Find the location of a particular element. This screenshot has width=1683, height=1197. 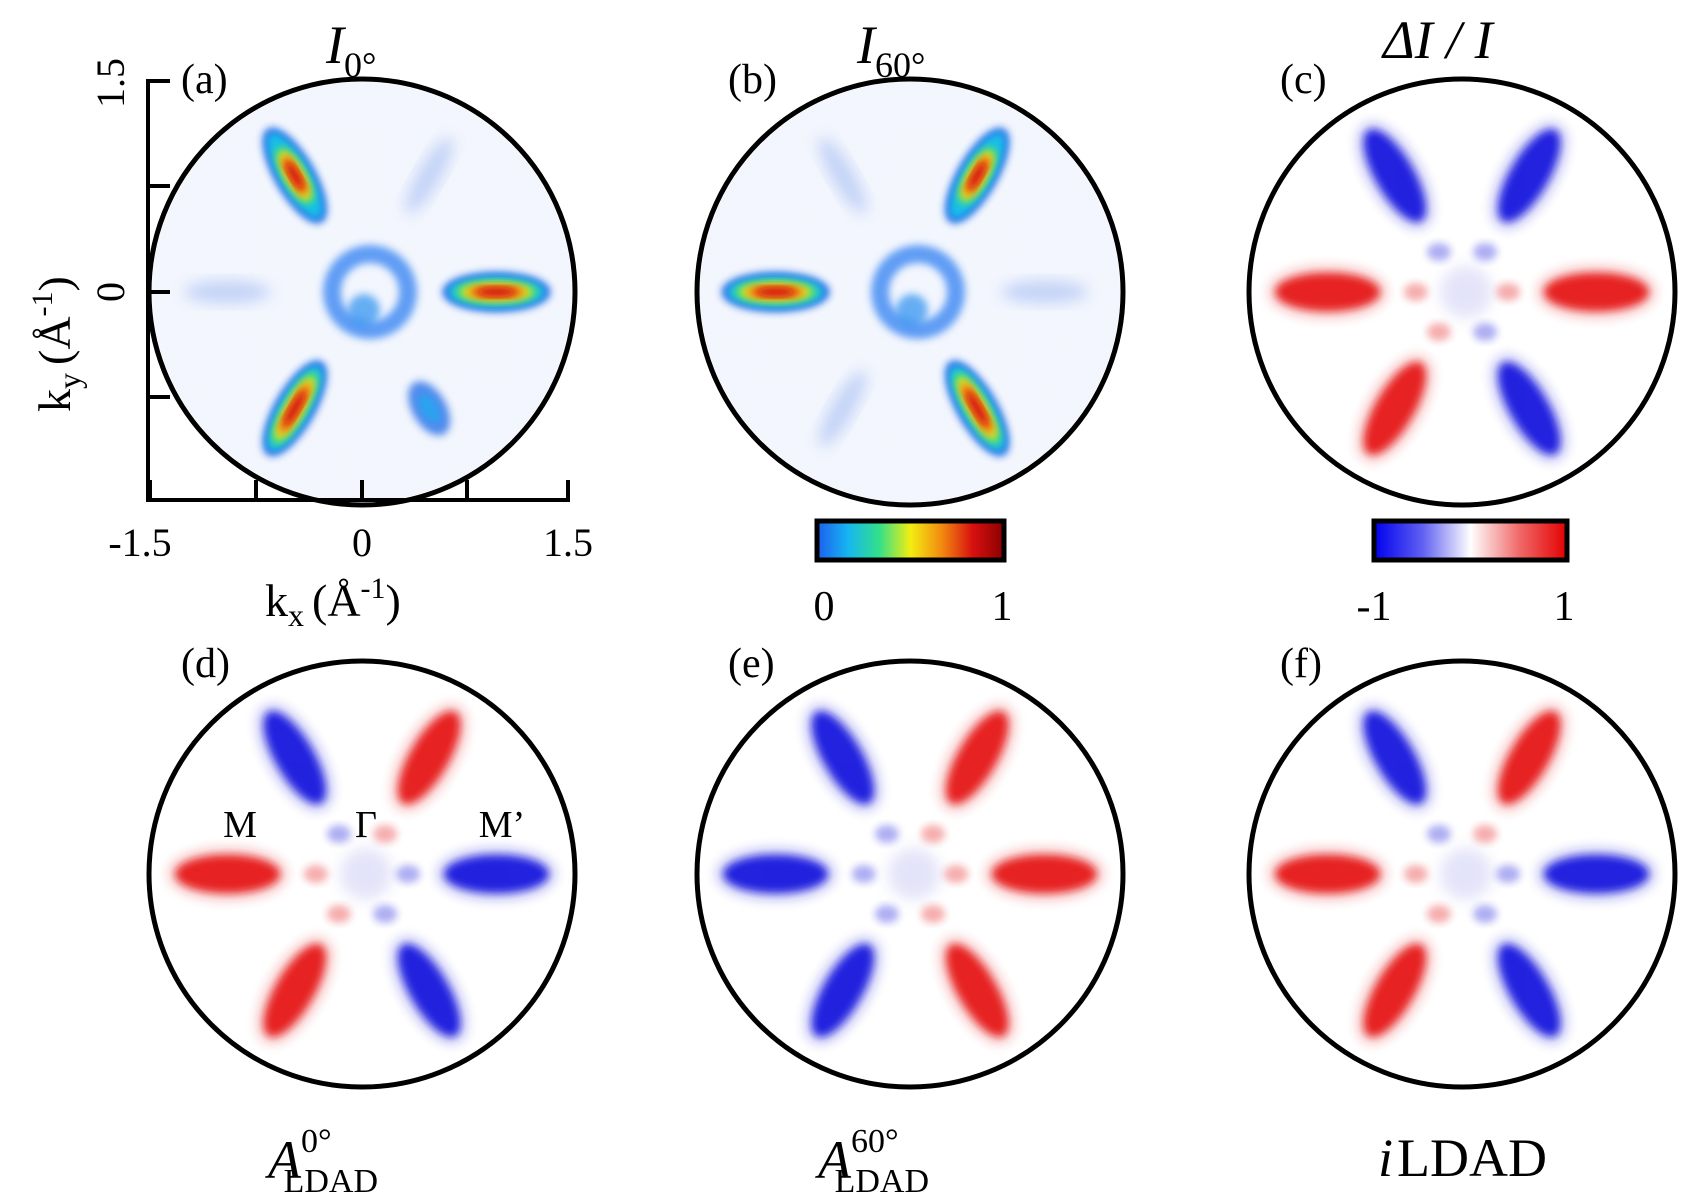

panel-b-label: (b) is located at coordinates (752, 80).